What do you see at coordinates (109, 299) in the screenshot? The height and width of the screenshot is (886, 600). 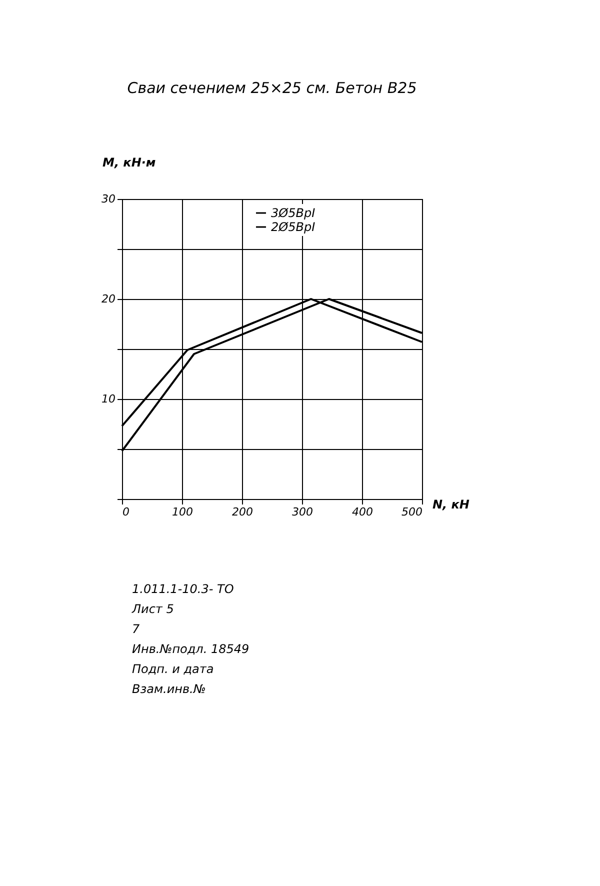 I see `y-tick-label: 20` at bounding box center [109, 299].